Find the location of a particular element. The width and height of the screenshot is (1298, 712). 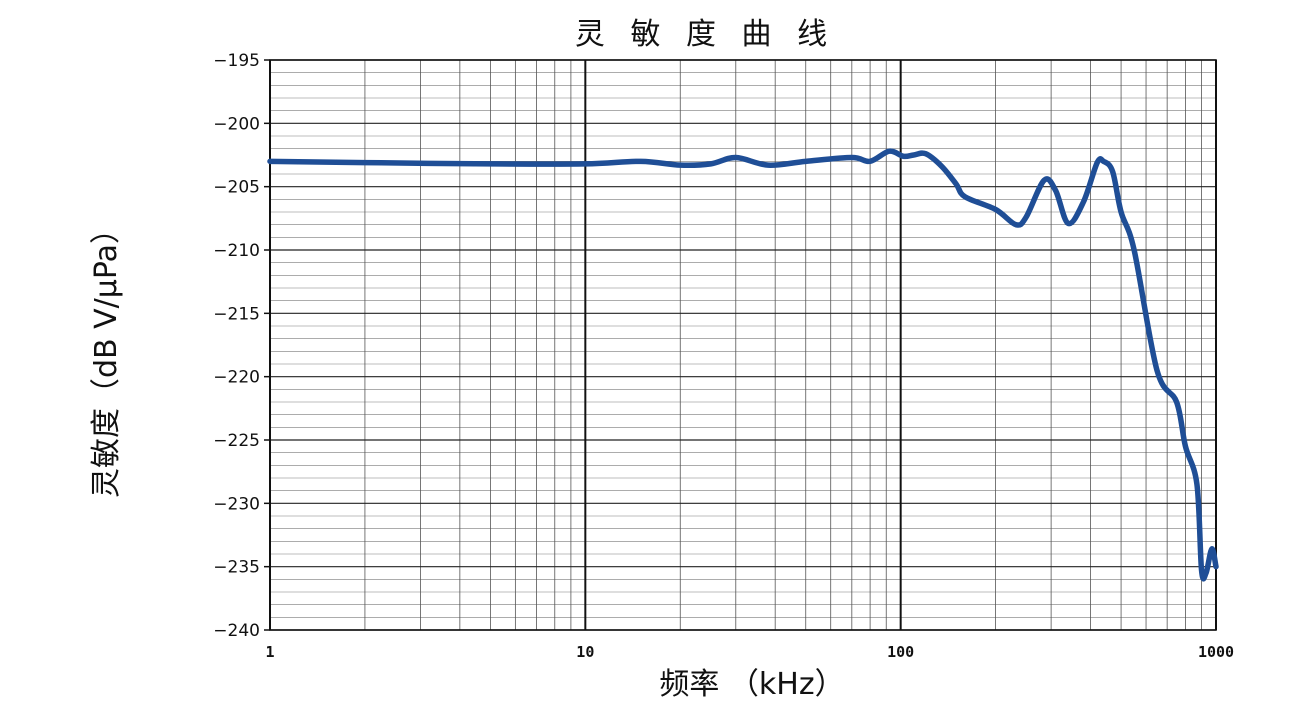

x-tick-label: 10 is located at coordinates (585, 652).